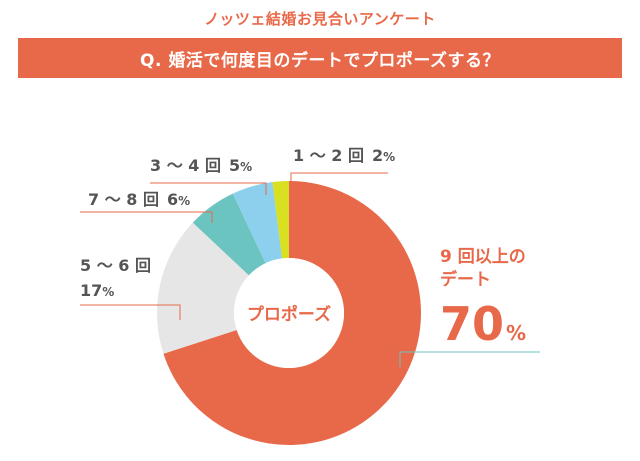 The height and width of the screenshot is (461, 640). I want to click on label-9-line2: デート, so click(465, 279).